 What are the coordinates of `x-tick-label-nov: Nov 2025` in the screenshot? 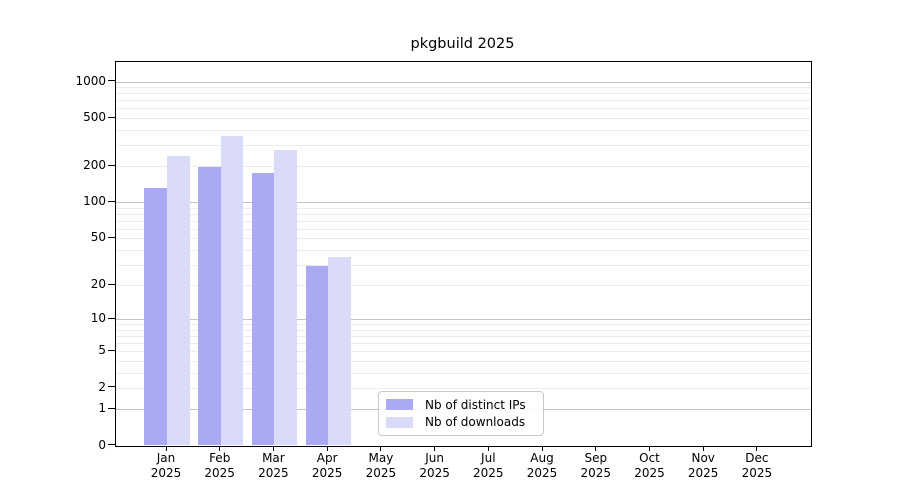 It's located at (703, 466).